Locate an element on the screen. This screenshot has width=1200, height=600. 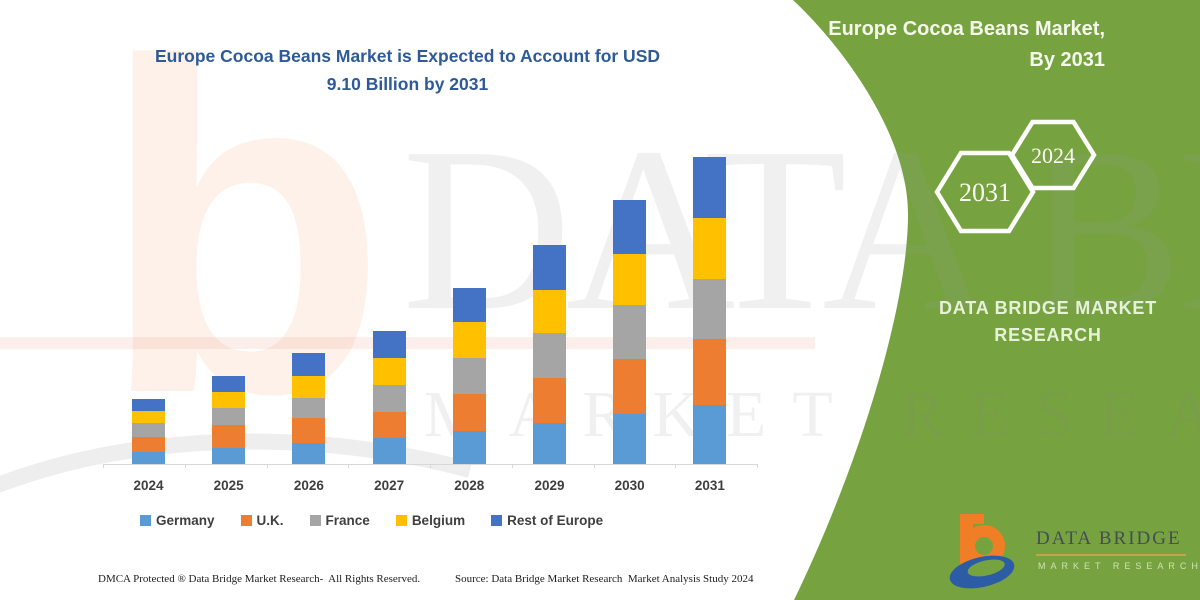
hexagon-2031-label: 2031 is located at coordinates (985, 192).